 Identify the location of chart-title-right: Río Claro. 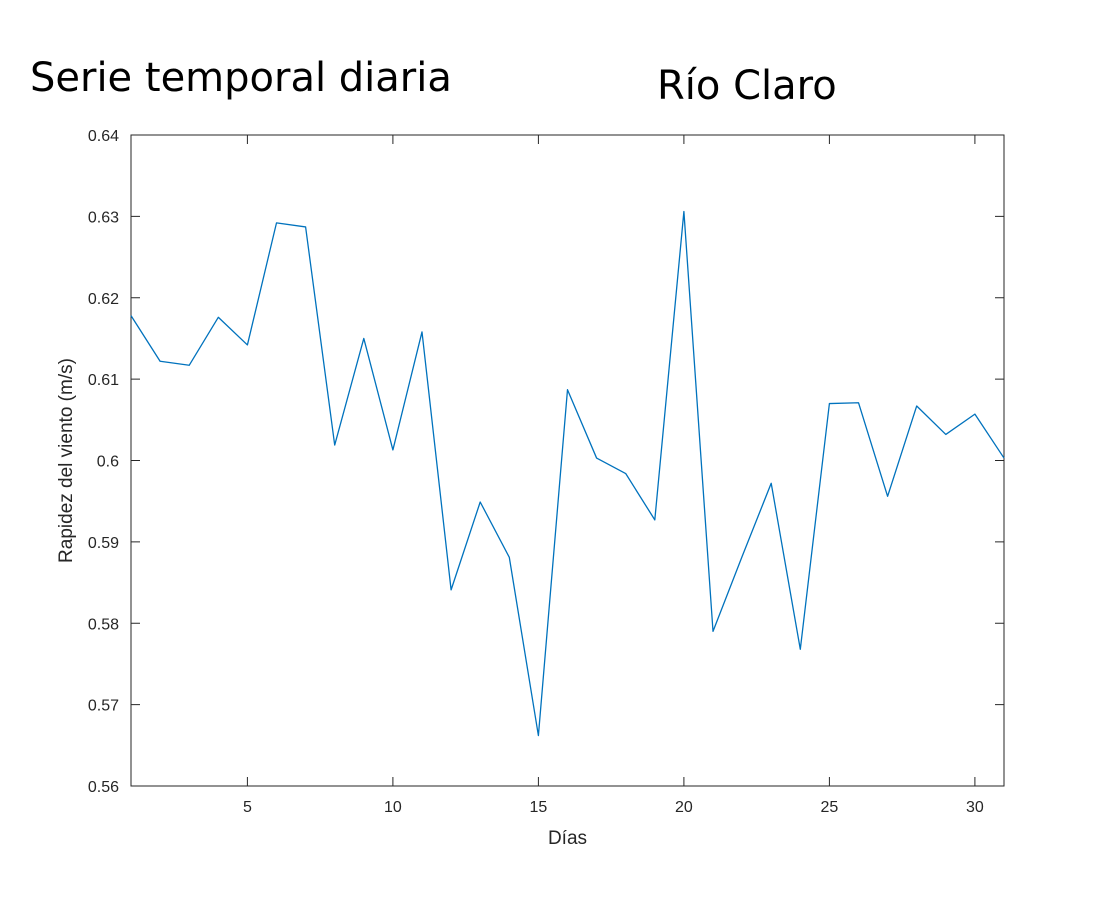
(747, 86).